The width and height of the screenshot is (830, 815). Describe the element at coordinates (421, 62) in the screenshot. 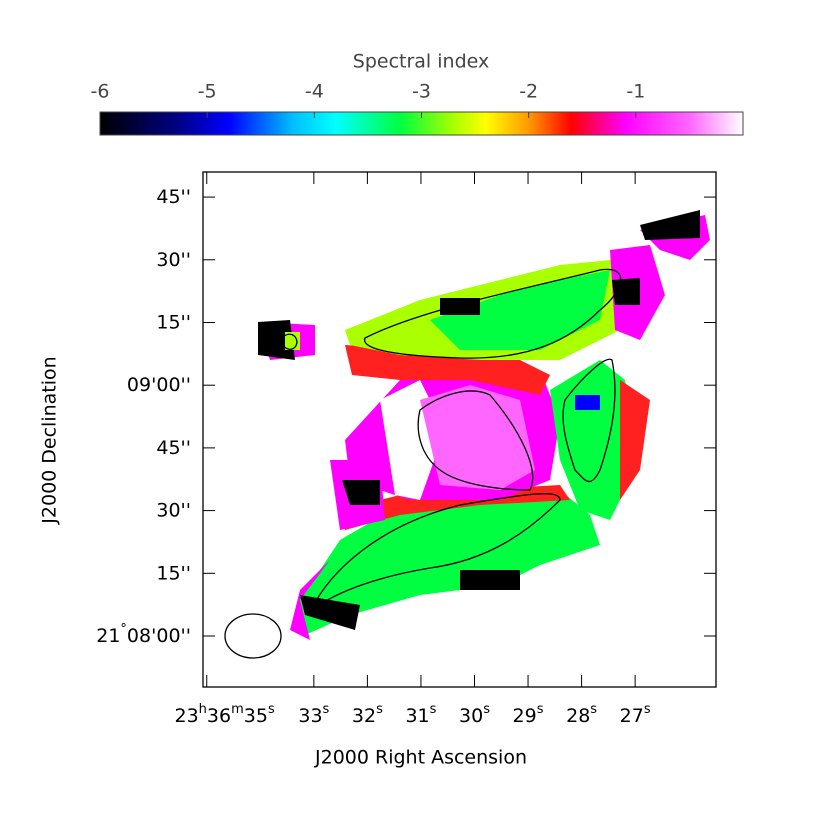

I see `colorbar-title: Spectral index` at that location.